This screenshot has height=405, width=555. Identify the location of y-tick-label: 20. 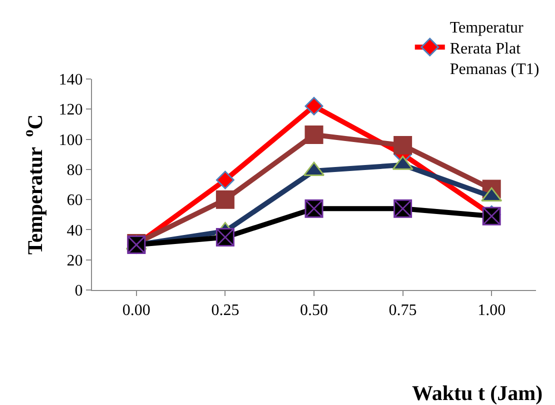
(74, 261).